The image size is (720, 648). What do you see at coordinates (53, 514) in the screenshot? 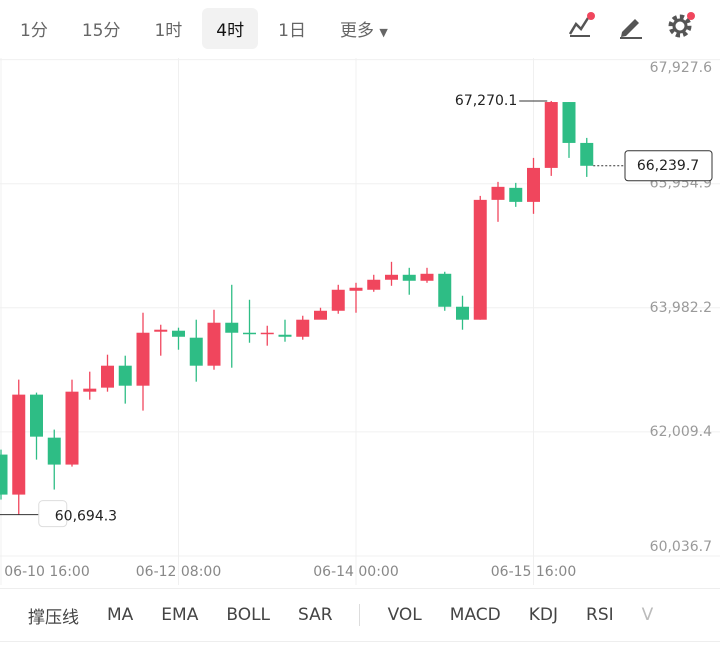
I see `marker-icon` at bounding box center [53, 514].